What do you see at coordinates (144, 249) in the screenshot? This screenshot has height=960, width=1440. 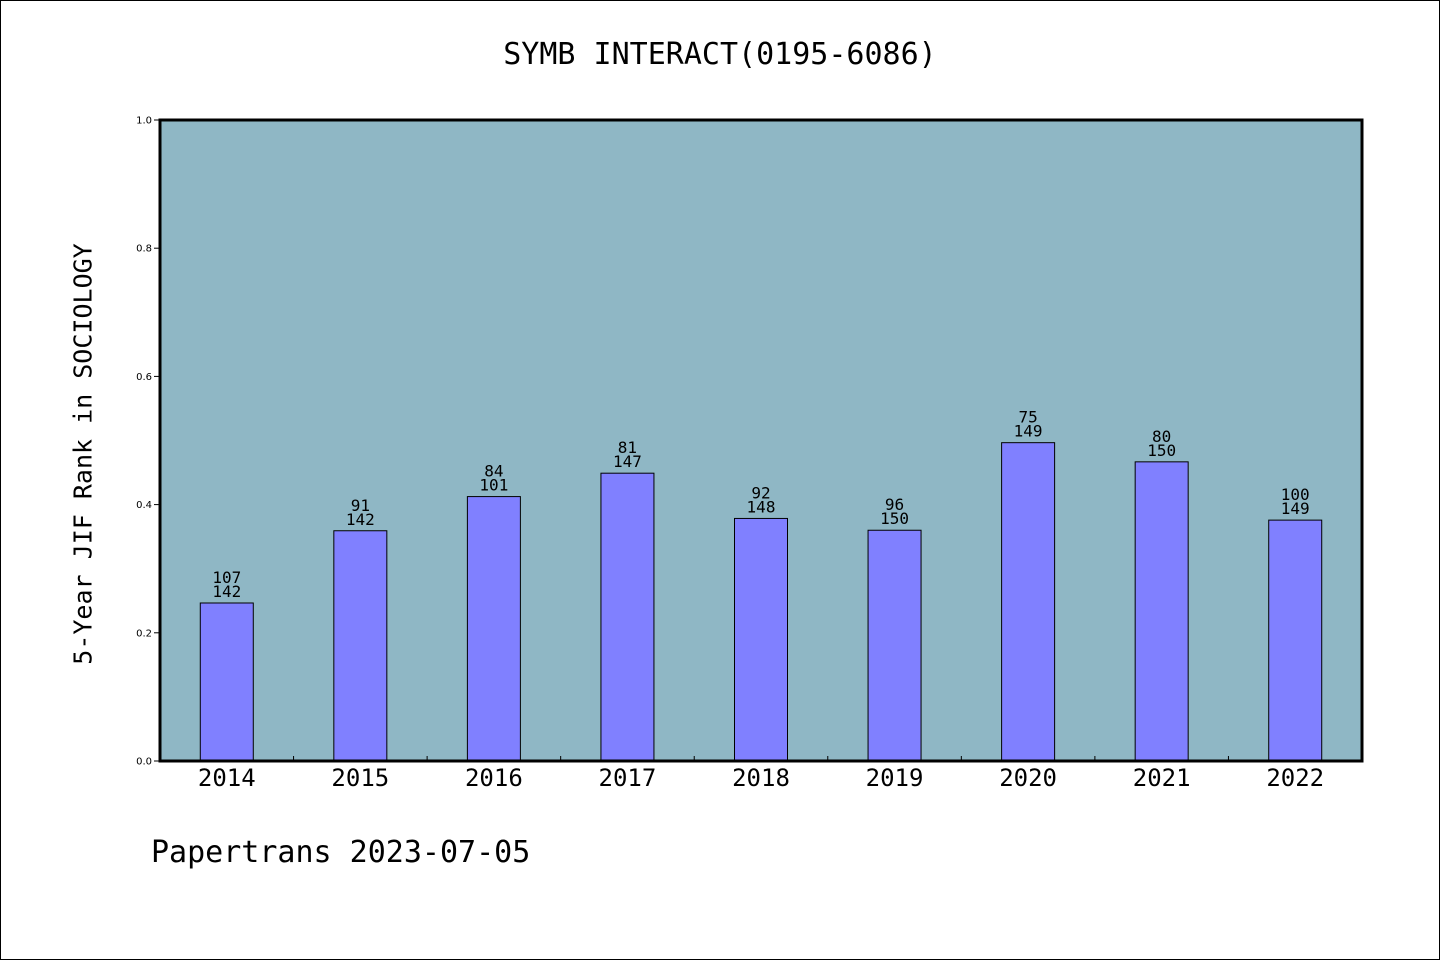 I see `y-tick-label: 0.8` at bounding box center [144, 249].